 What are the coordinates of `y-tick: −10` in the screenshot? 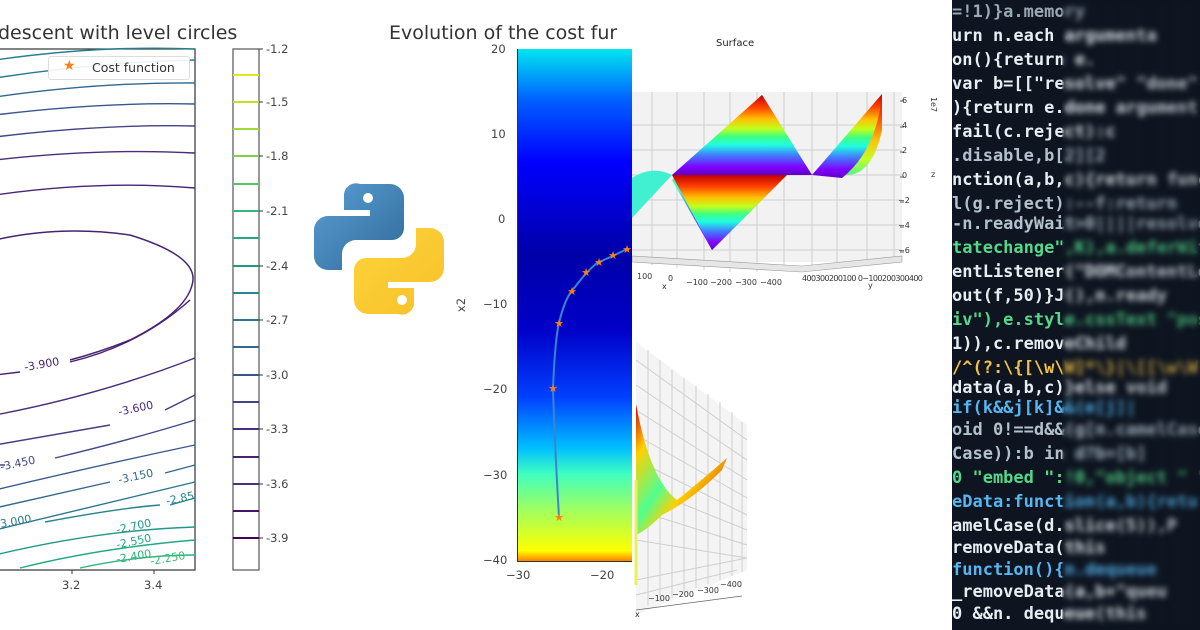 It's located at (495, 304).